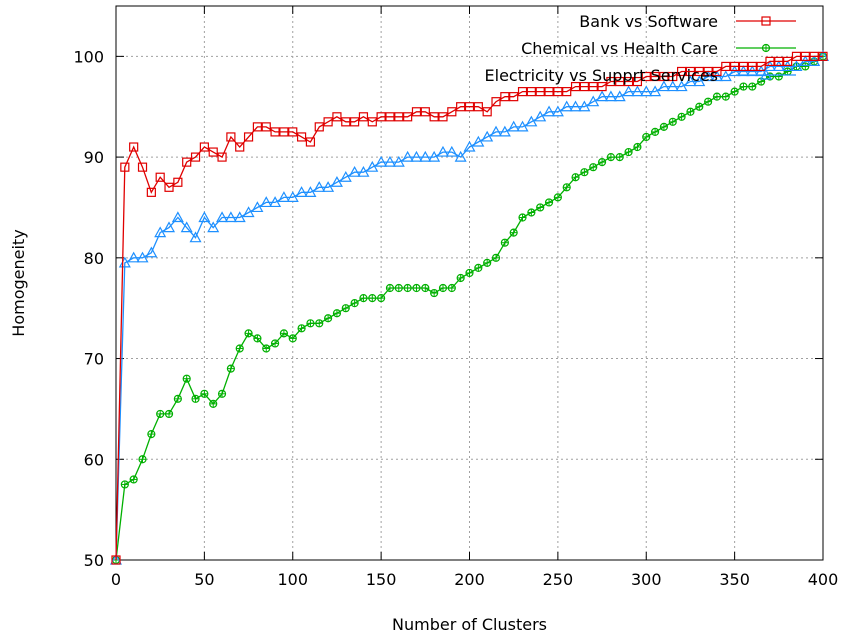 The width and height of the screenshot is (849, 644). Describe the element at coordinates (823, 579) in the screenshot. I see `x-tick-label: 400` at that location.